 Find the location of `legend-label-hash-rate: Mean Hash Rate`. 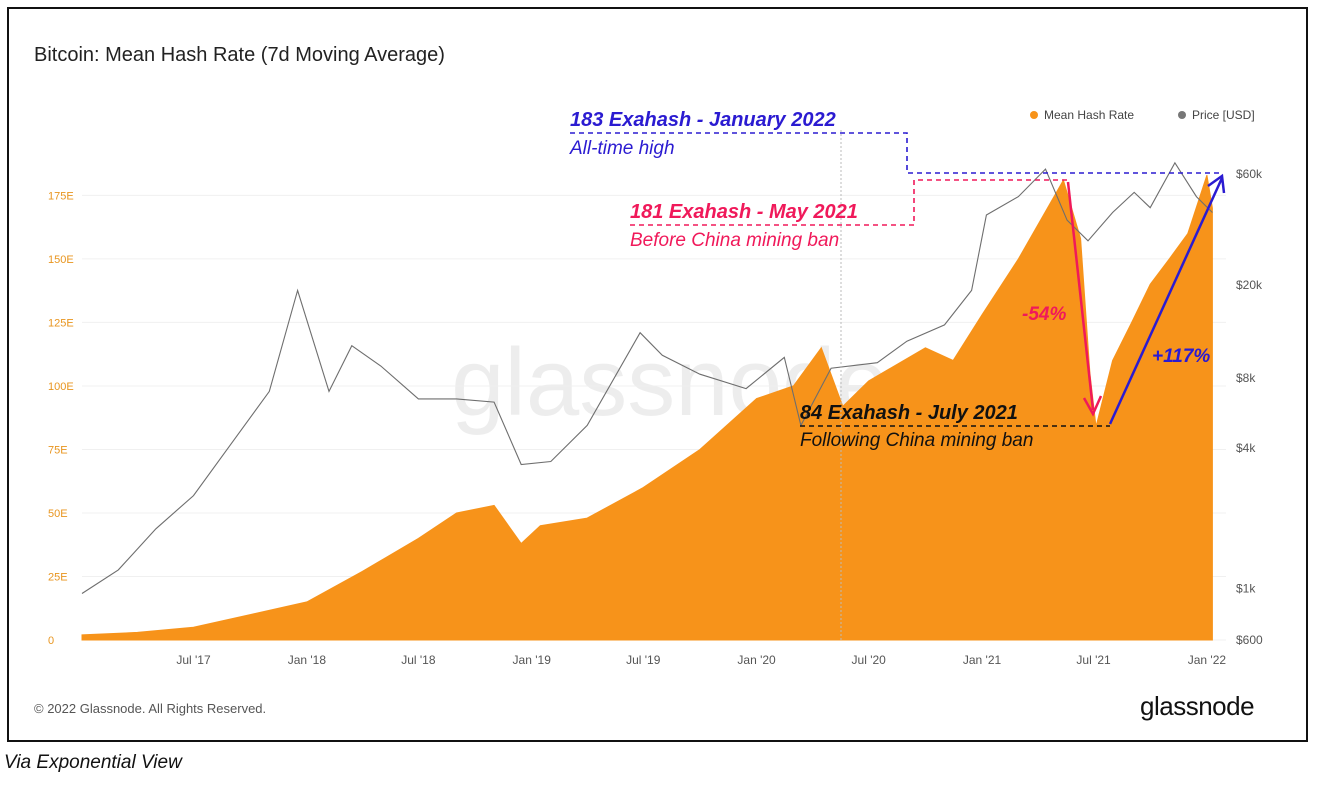

legend-label-hash-rate: Mean Hash Rate is located at coordinates (1089, 115).